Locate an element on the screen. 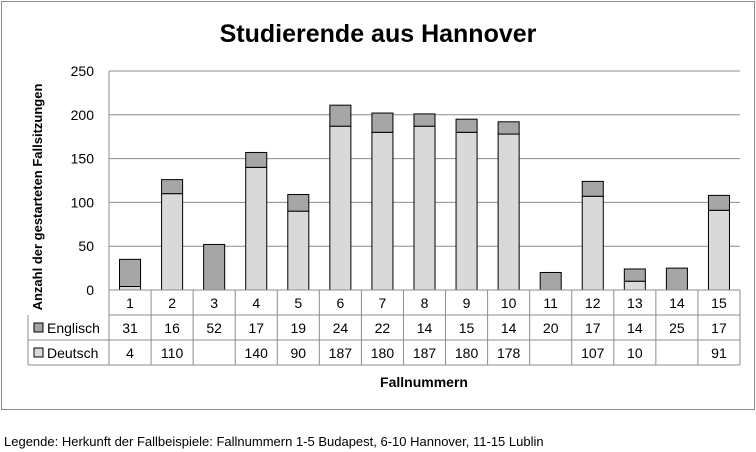  data-label: 110 is located at coordinates (172, 353).